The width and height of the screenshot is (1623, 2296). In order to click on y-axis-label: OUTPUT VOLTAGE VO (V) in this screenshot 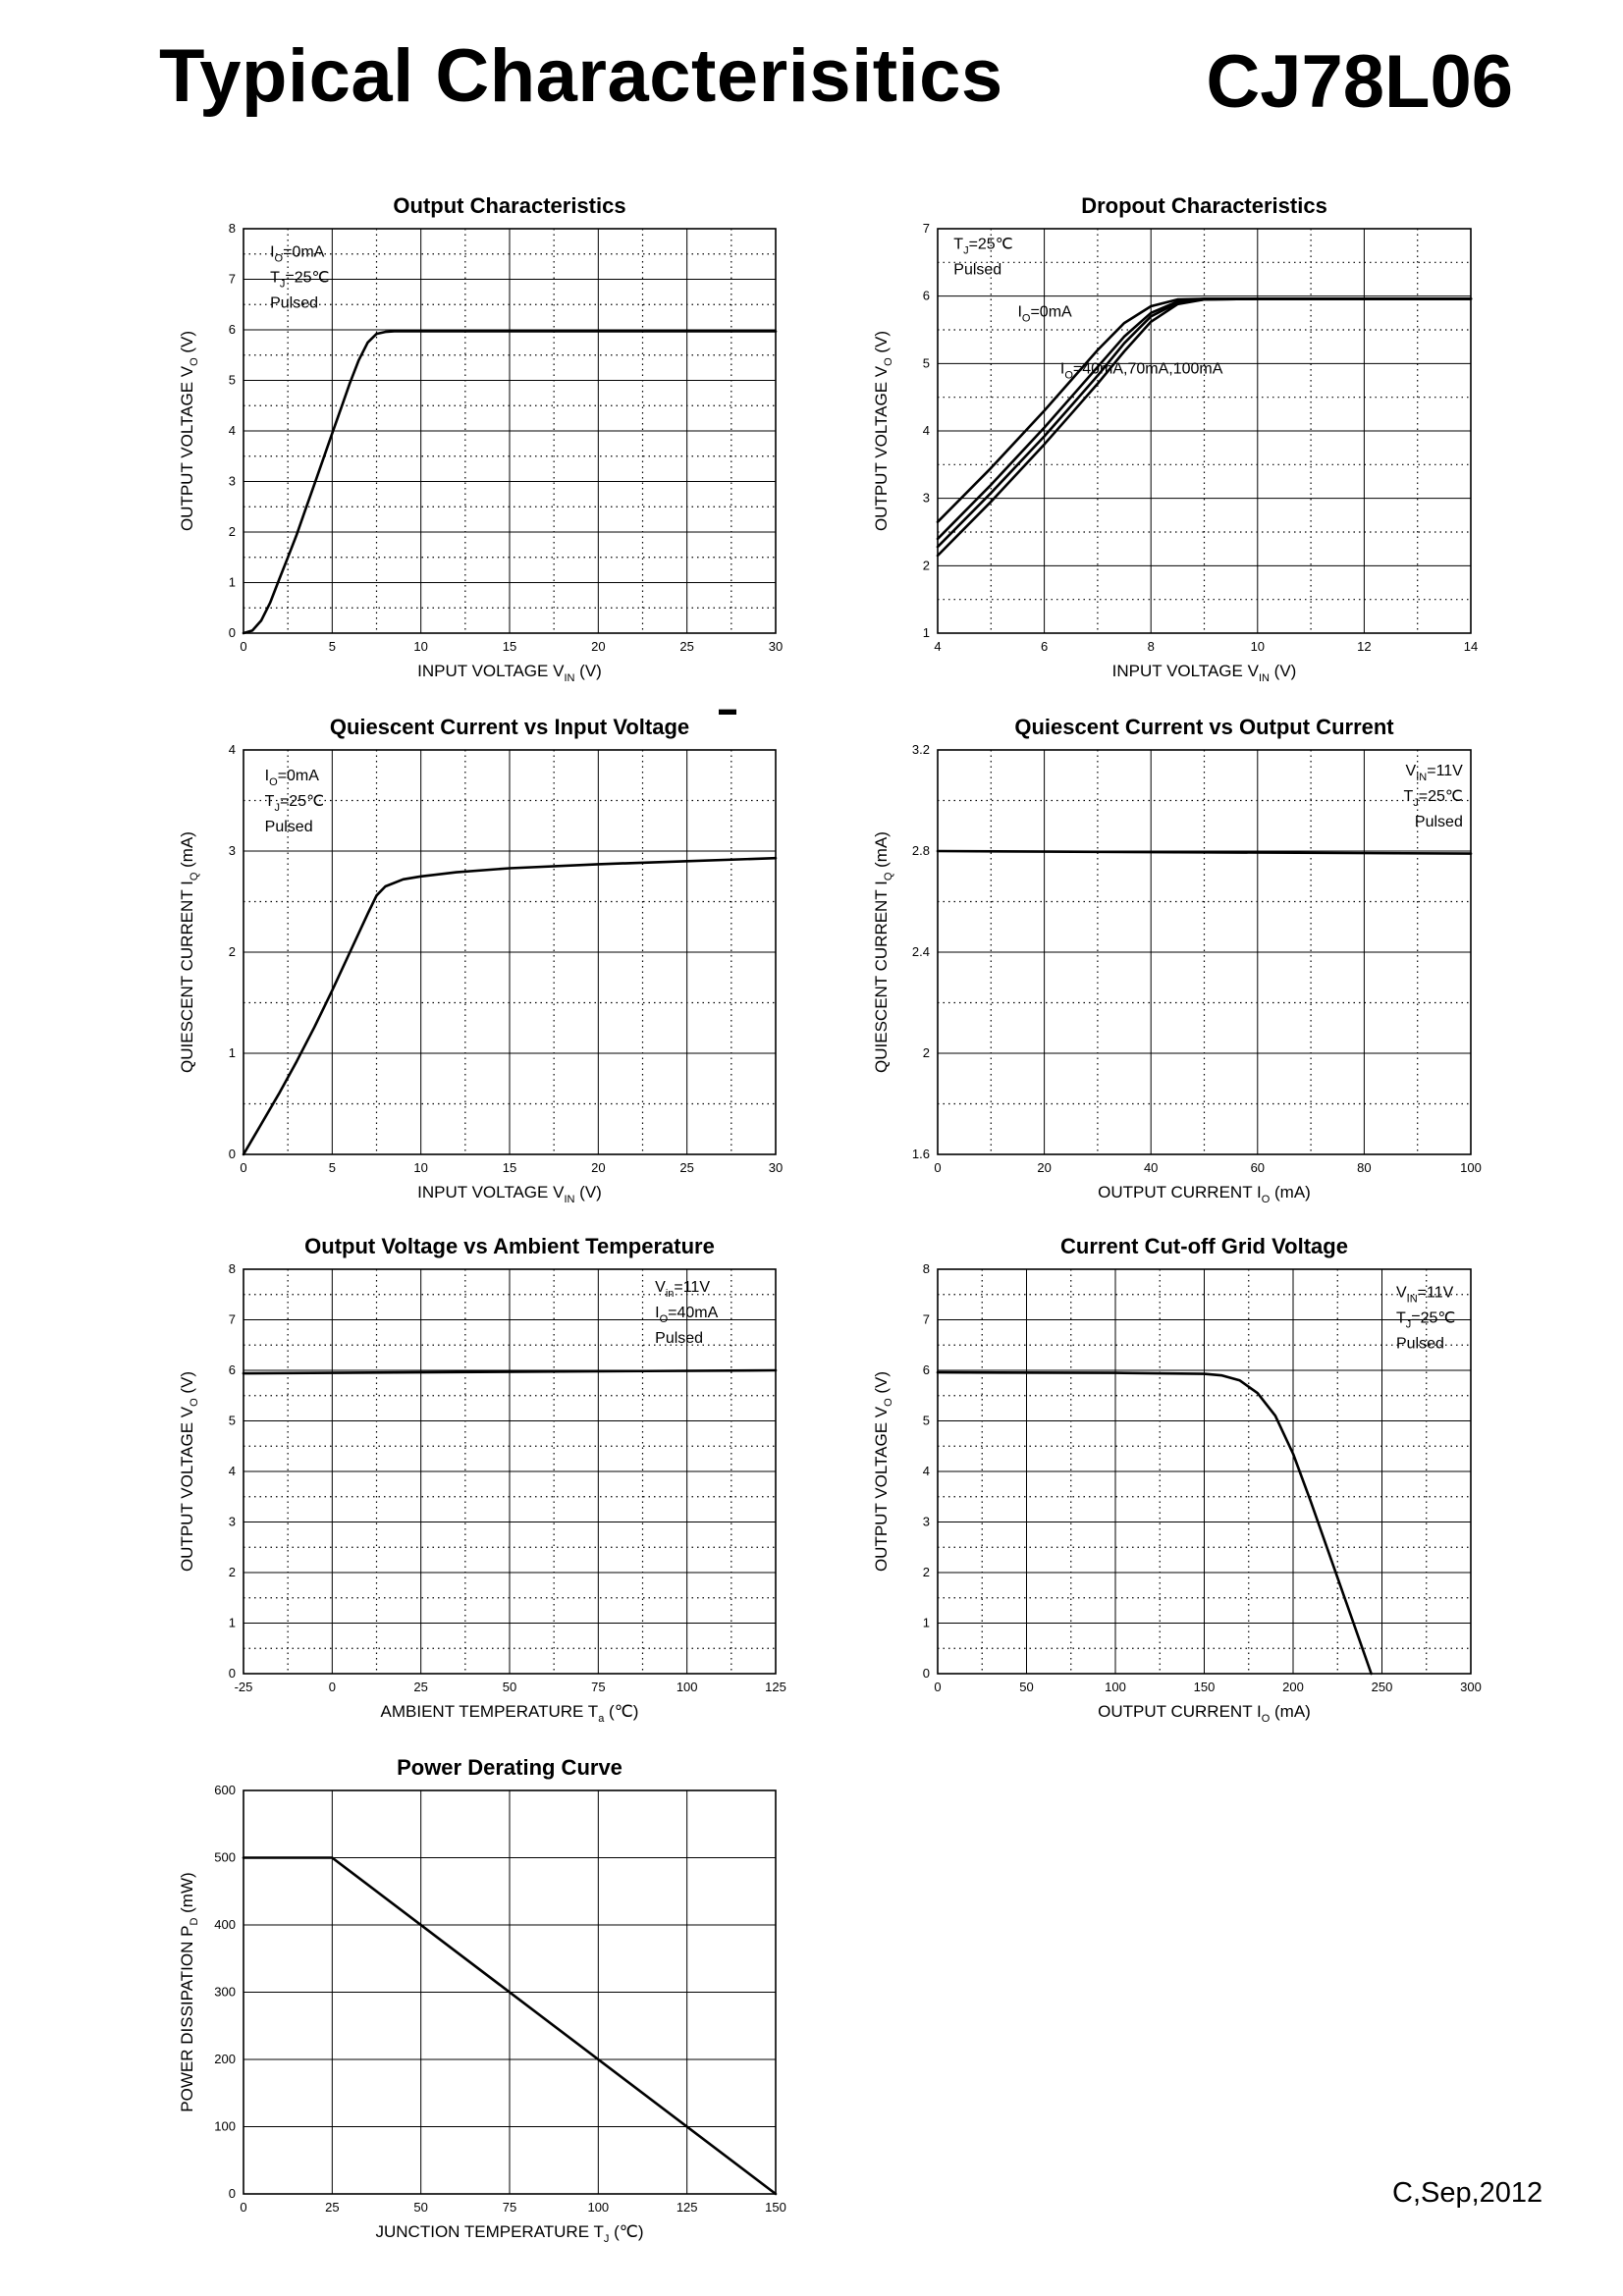, I will do `click(883, 1471)`.